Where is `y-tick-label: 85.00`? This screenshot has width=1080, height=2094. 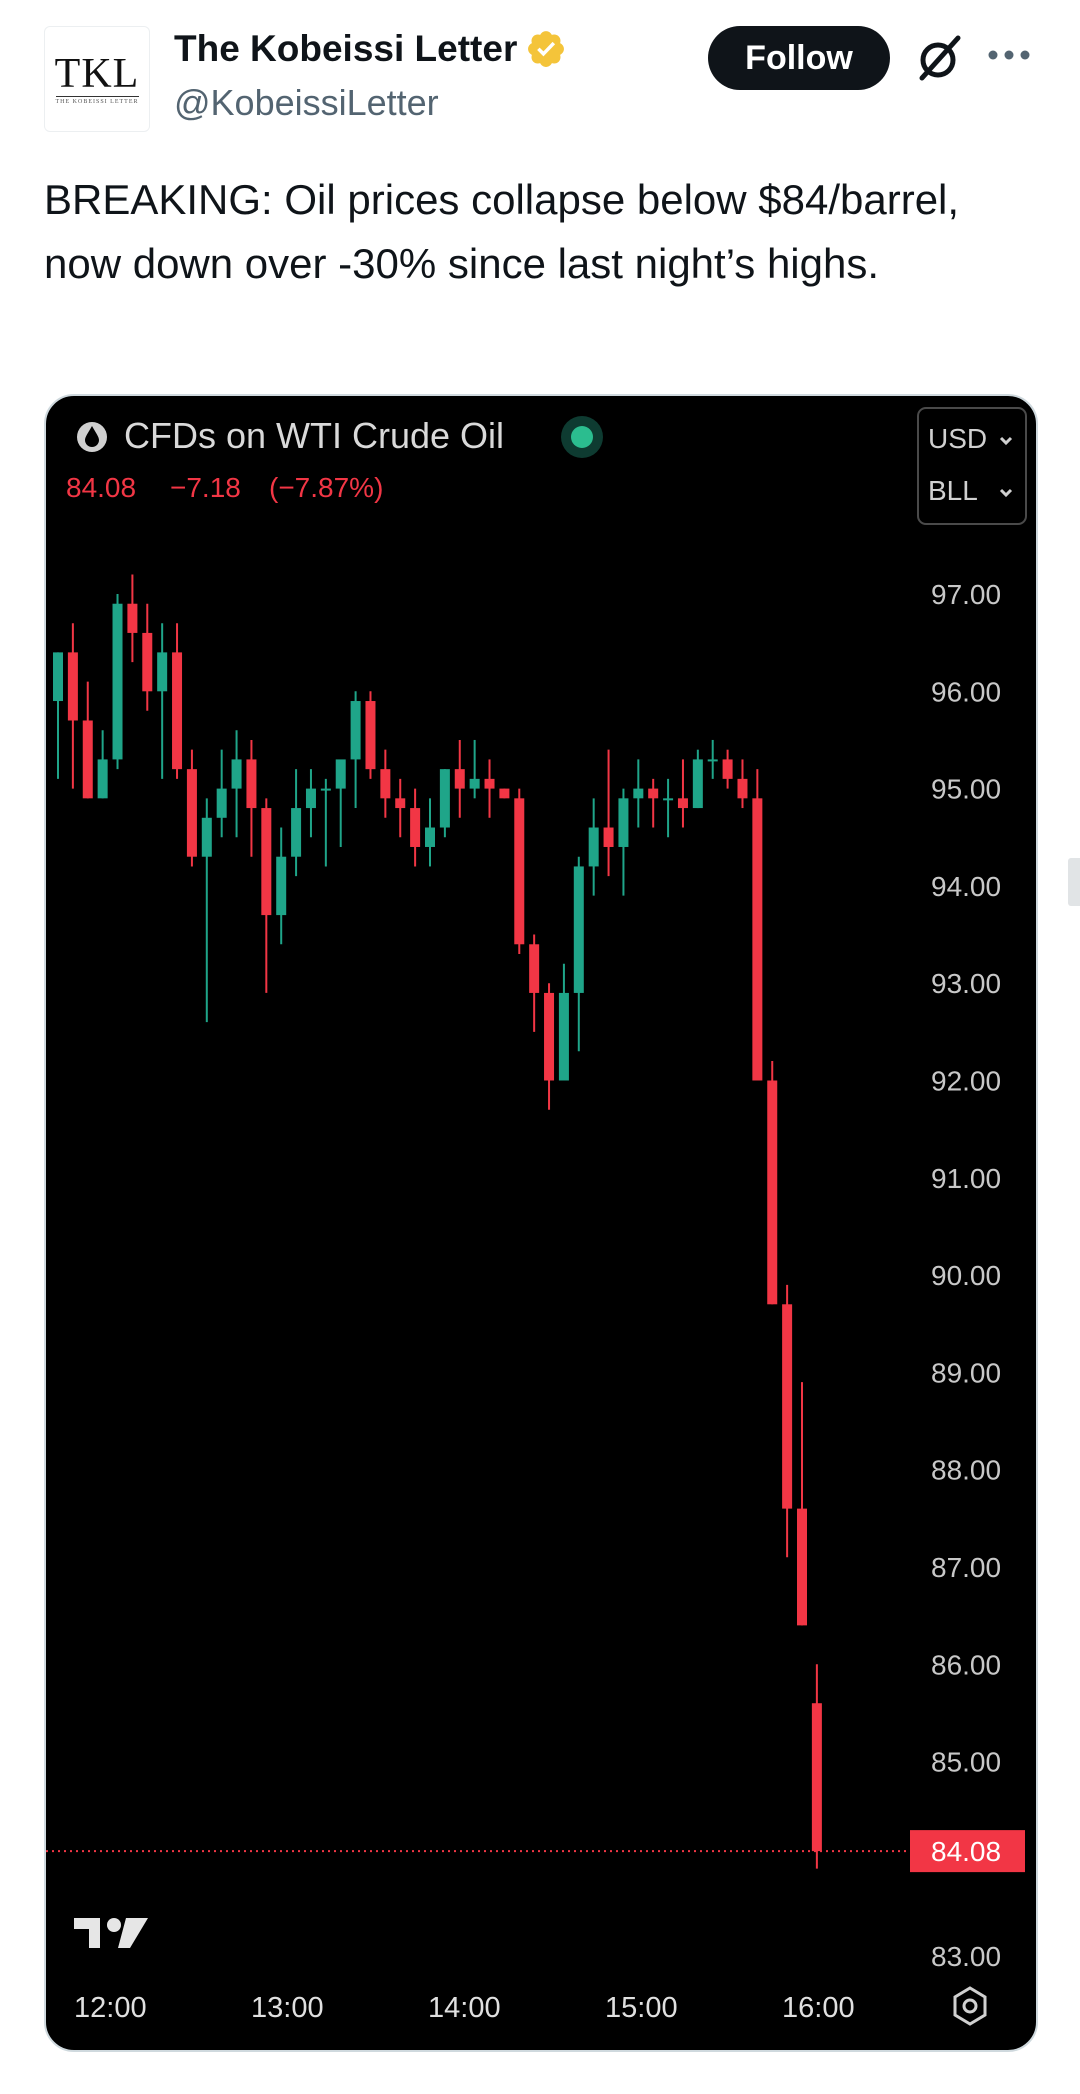
y-tick-label: 85.00 is located at coordinates (966, 1762).